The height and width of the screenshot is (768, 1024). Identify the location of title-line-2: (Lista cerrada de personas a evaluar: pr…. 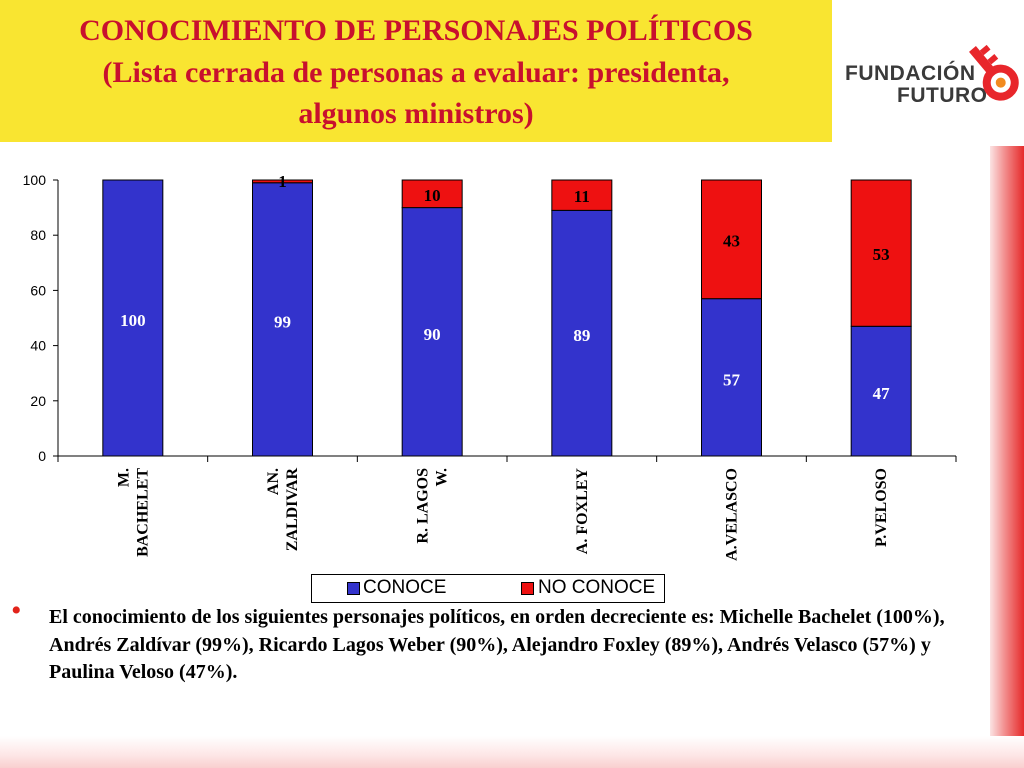
(416, 72).